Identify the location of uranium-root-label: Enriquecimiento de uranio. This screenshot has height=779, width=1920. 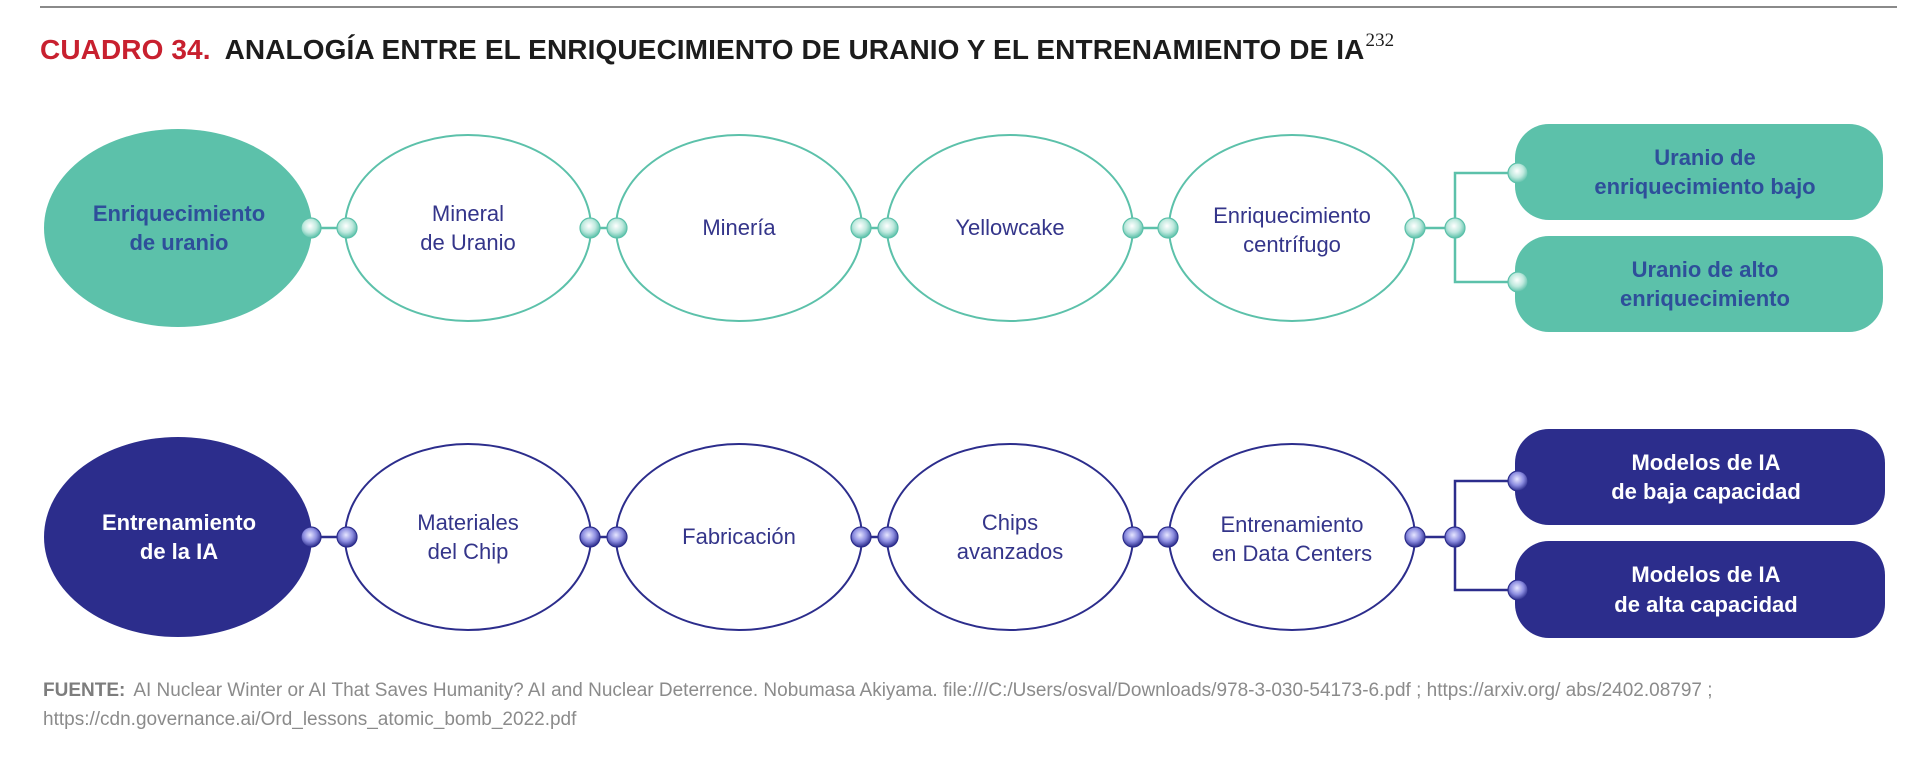
(179, 227).